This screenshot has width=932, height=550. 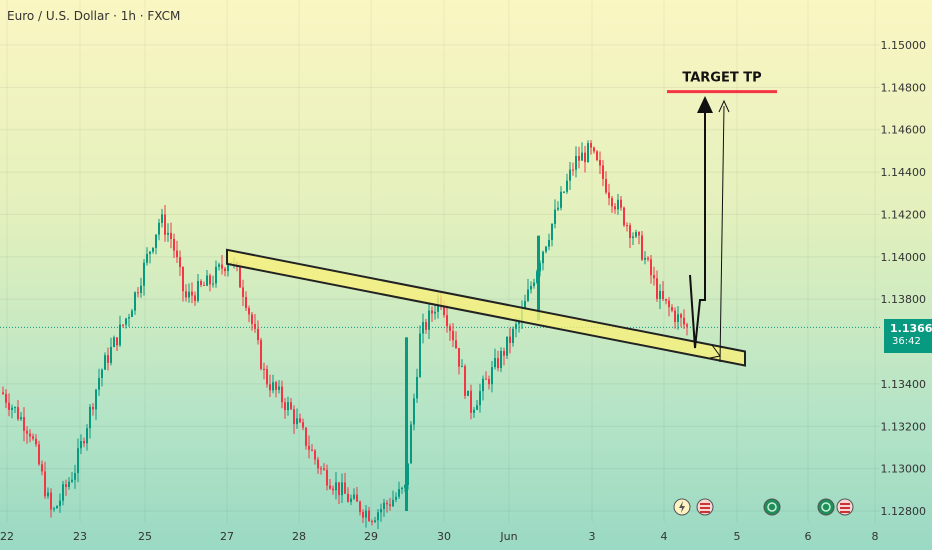 What do you see at coordinates (508, 536) in the screenshot?
I see `x-tick-label: Jun` at bounding box center [508, 536].